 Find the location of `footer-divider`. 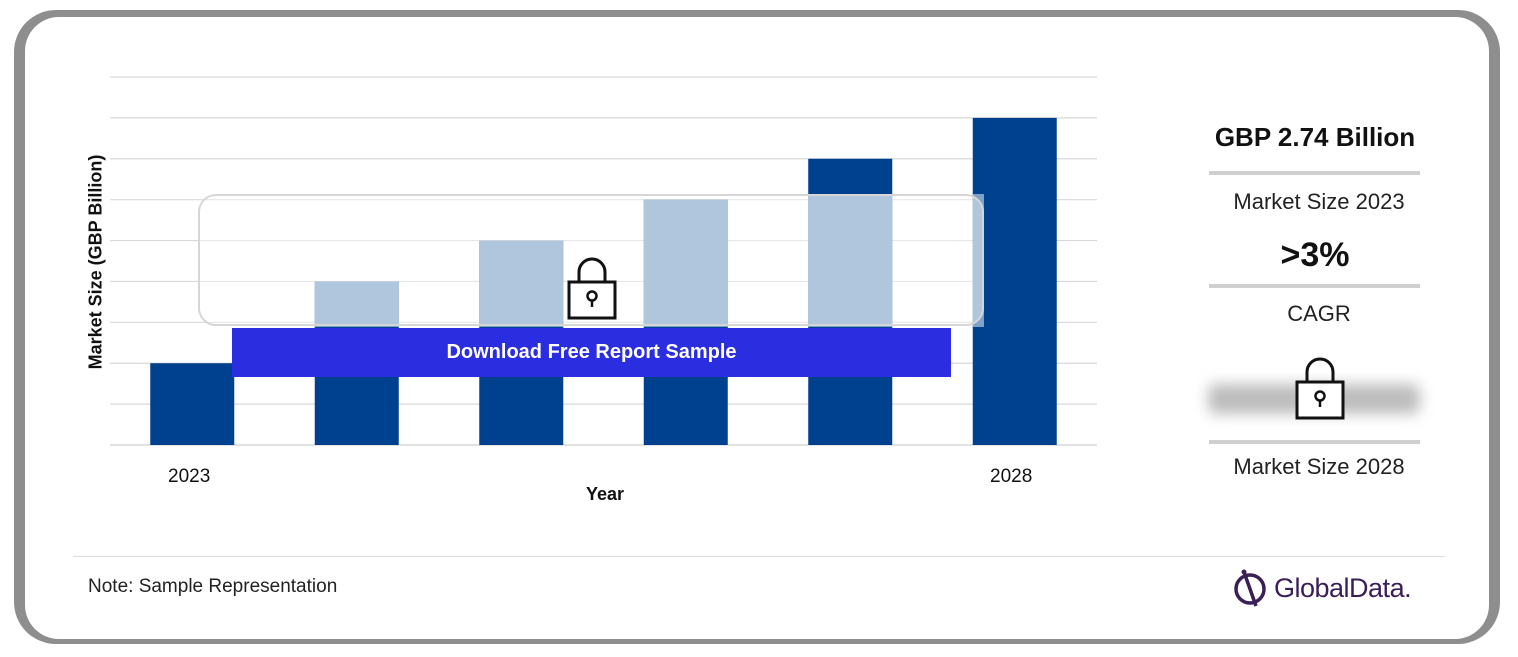

footer-divider is located at coordinates (759, 556).